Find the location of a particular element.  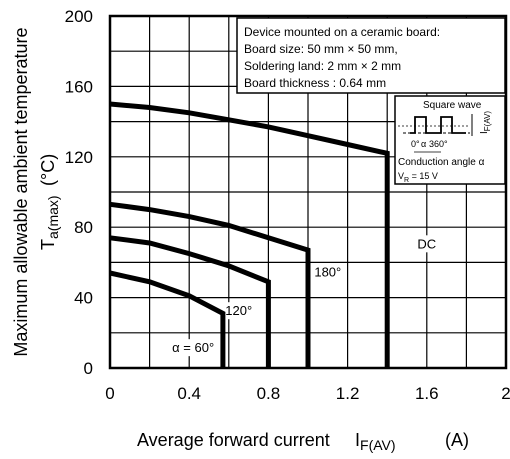

y-tick-label: 160 is located at coordinates (79, 86).